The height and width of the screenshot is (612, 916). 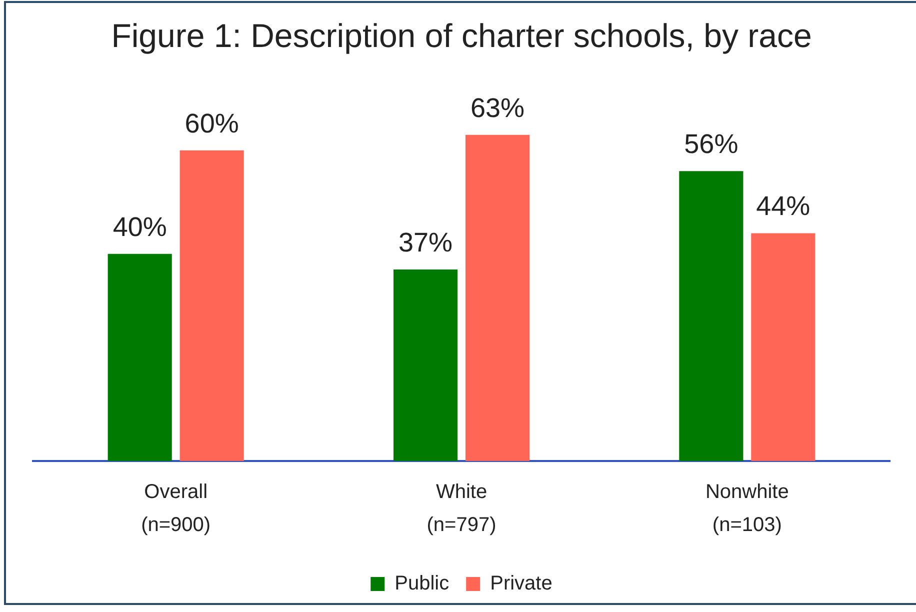 What do you see at coordinates (425, 242) in the screenshot?
I see `data-label: 37%` at bounding box center [425, 242].